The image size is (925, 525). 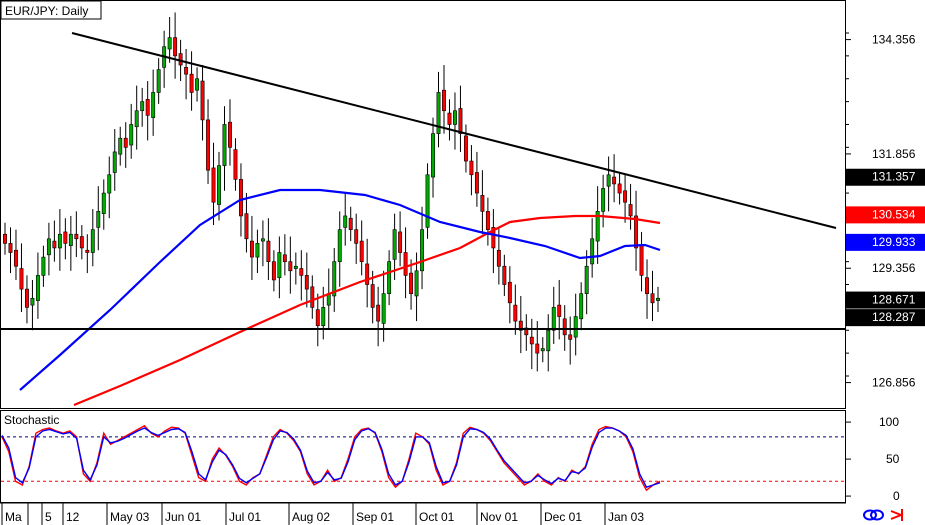 I want to click on price-tick-label: 129.356, so click(x=894, y=268).